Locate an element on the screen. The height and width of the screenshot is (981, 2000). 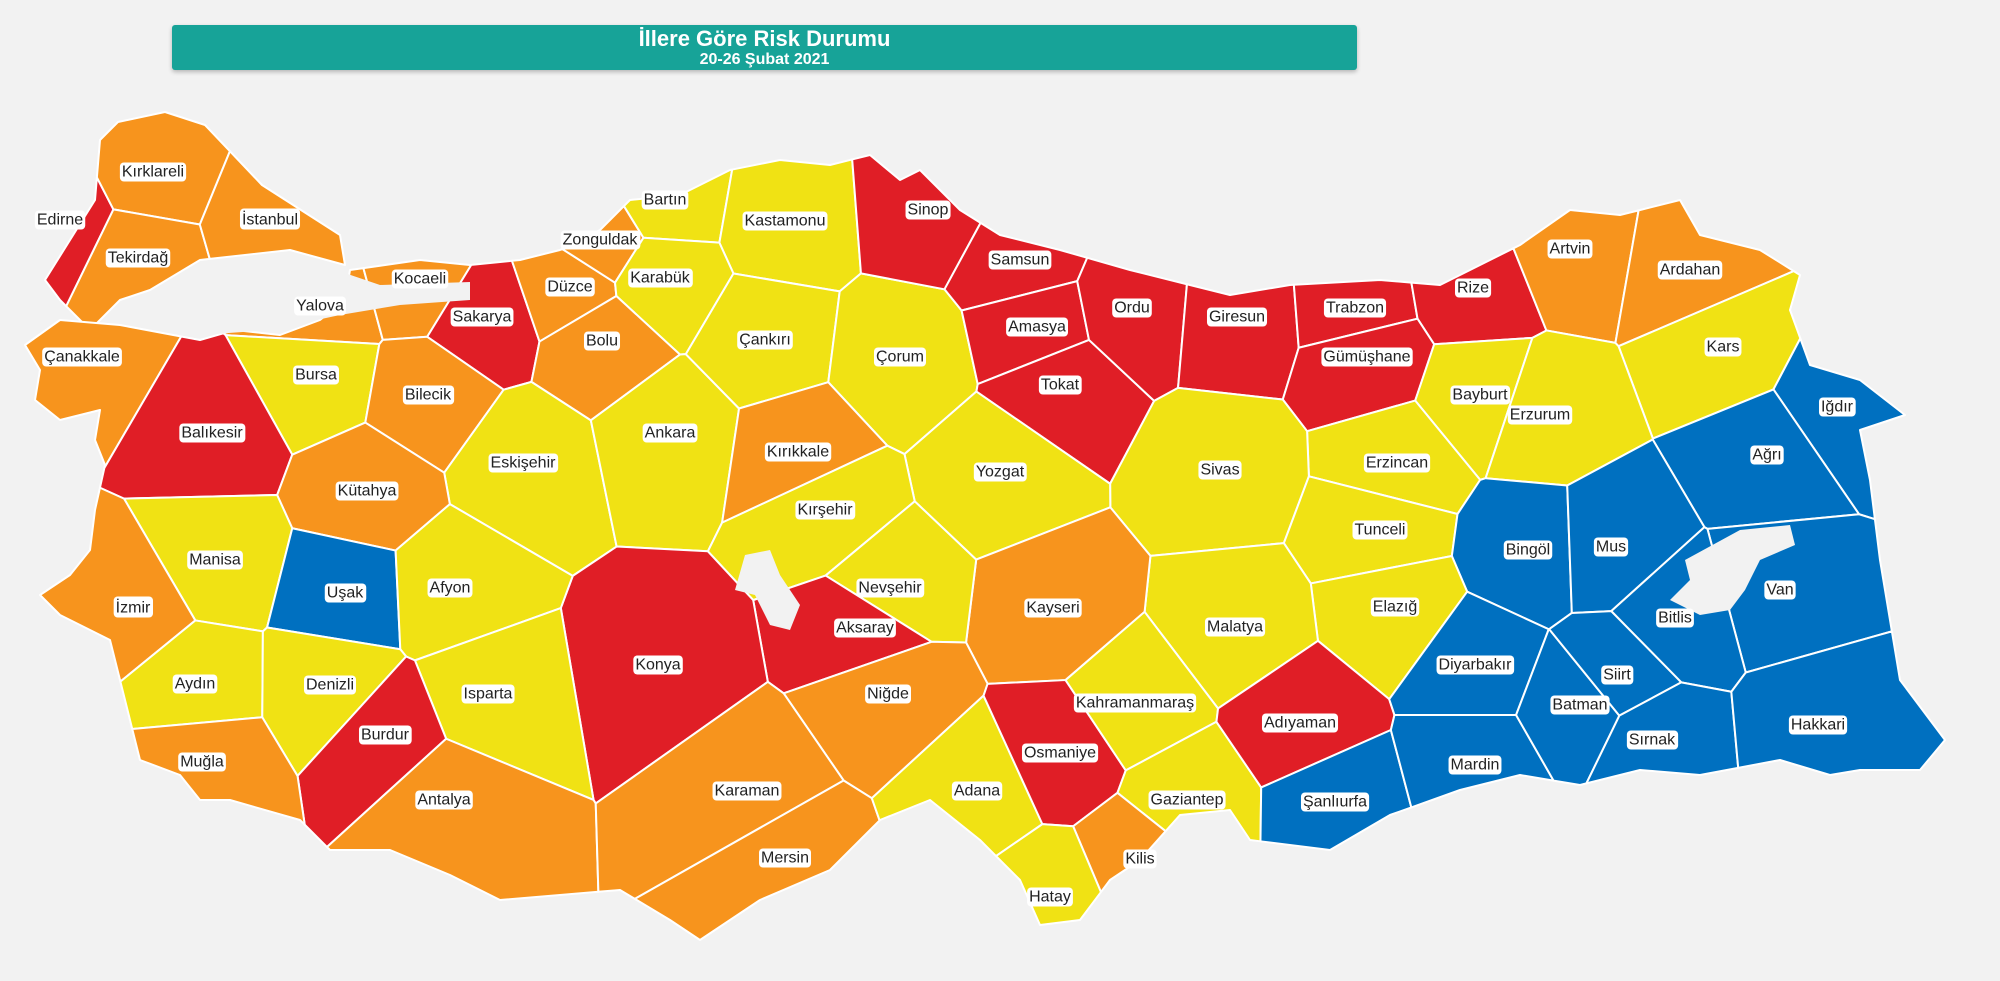
province-label-bursa: Bursa is located at coordinates (316, 375).